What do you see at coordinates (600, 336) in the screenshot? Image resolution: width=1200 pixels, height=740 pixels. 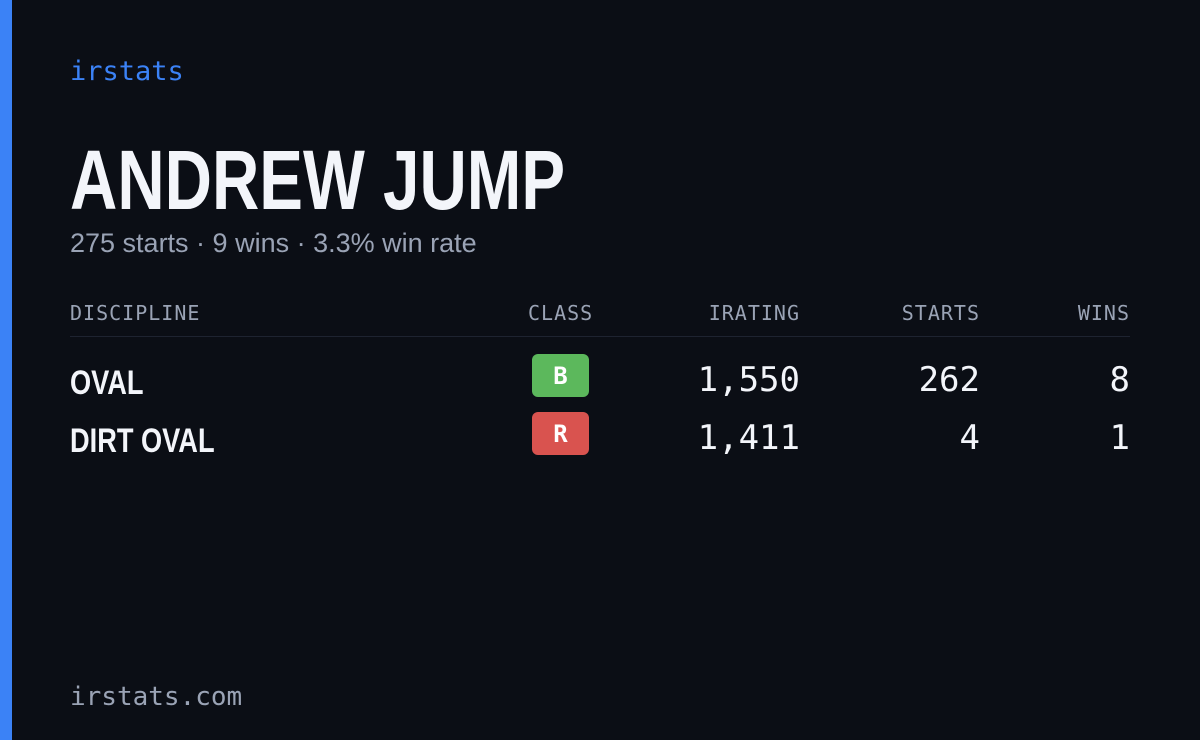 I see `header-rule` at bounding box center [600, 336].